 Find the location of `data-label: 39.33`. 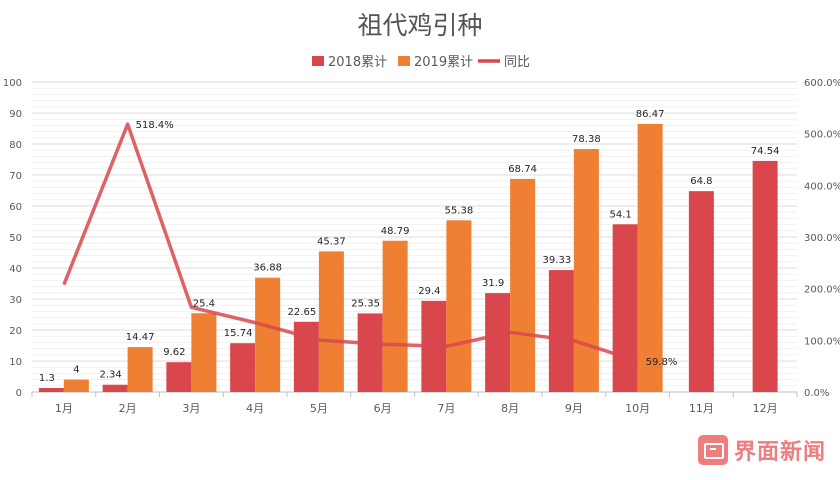

data-label: 39.33 is located at coordinates (557, 260).